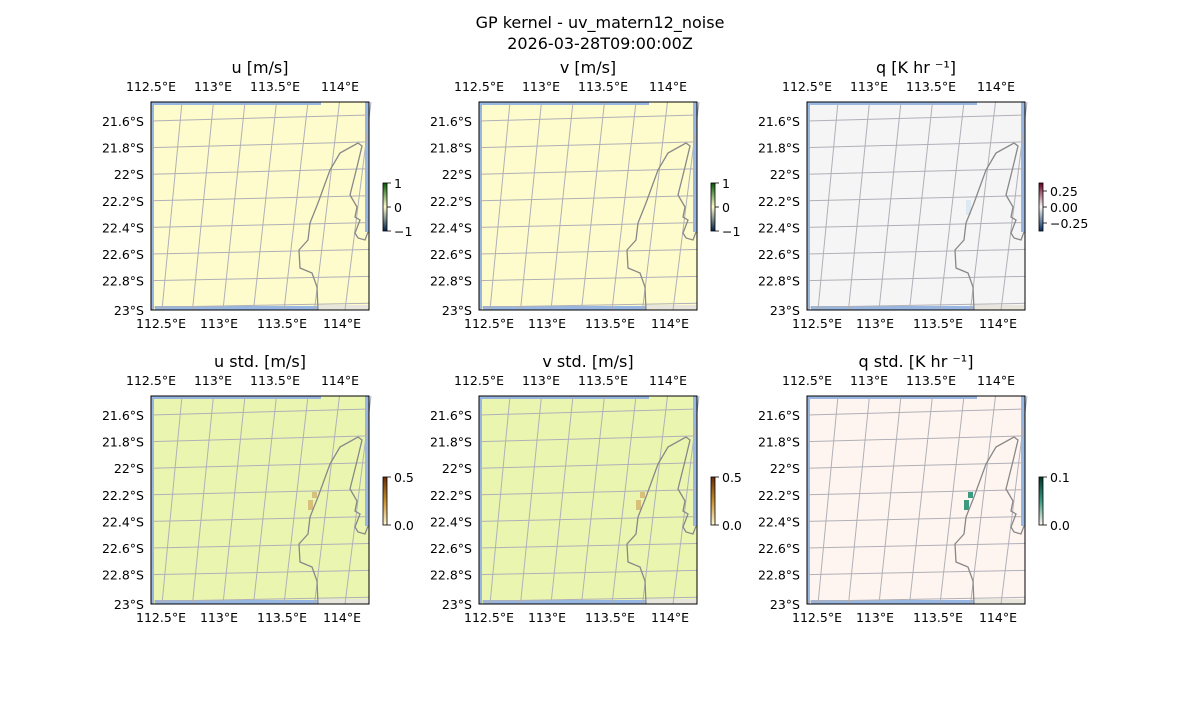 Image resolution: width=1200 pixels, height=704 pixels. What do you see at coordinates (588, 67) in the screenshot?
I see `panel-title: v [m/s]` at bounding box center [588, 67].